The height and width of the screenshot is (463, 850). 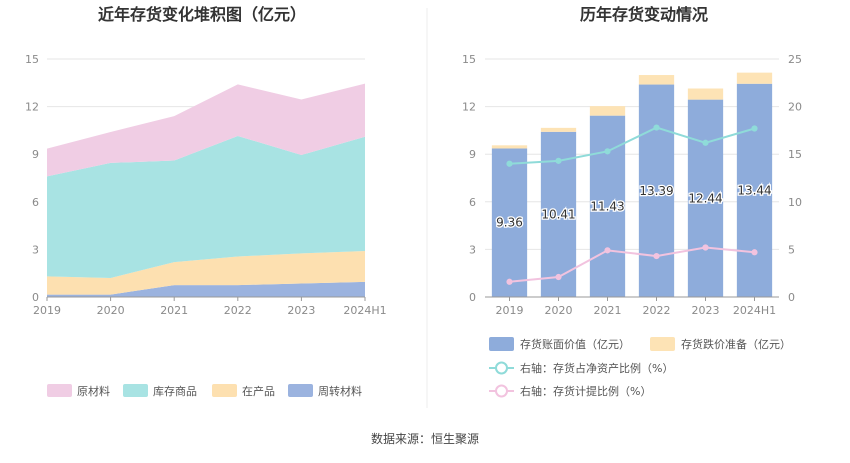 What do you see at coordinates (736, 344) in the screenshot?
I see `legend-label: 存货跌价准备（亿元）` at bounding box center [736, 344].